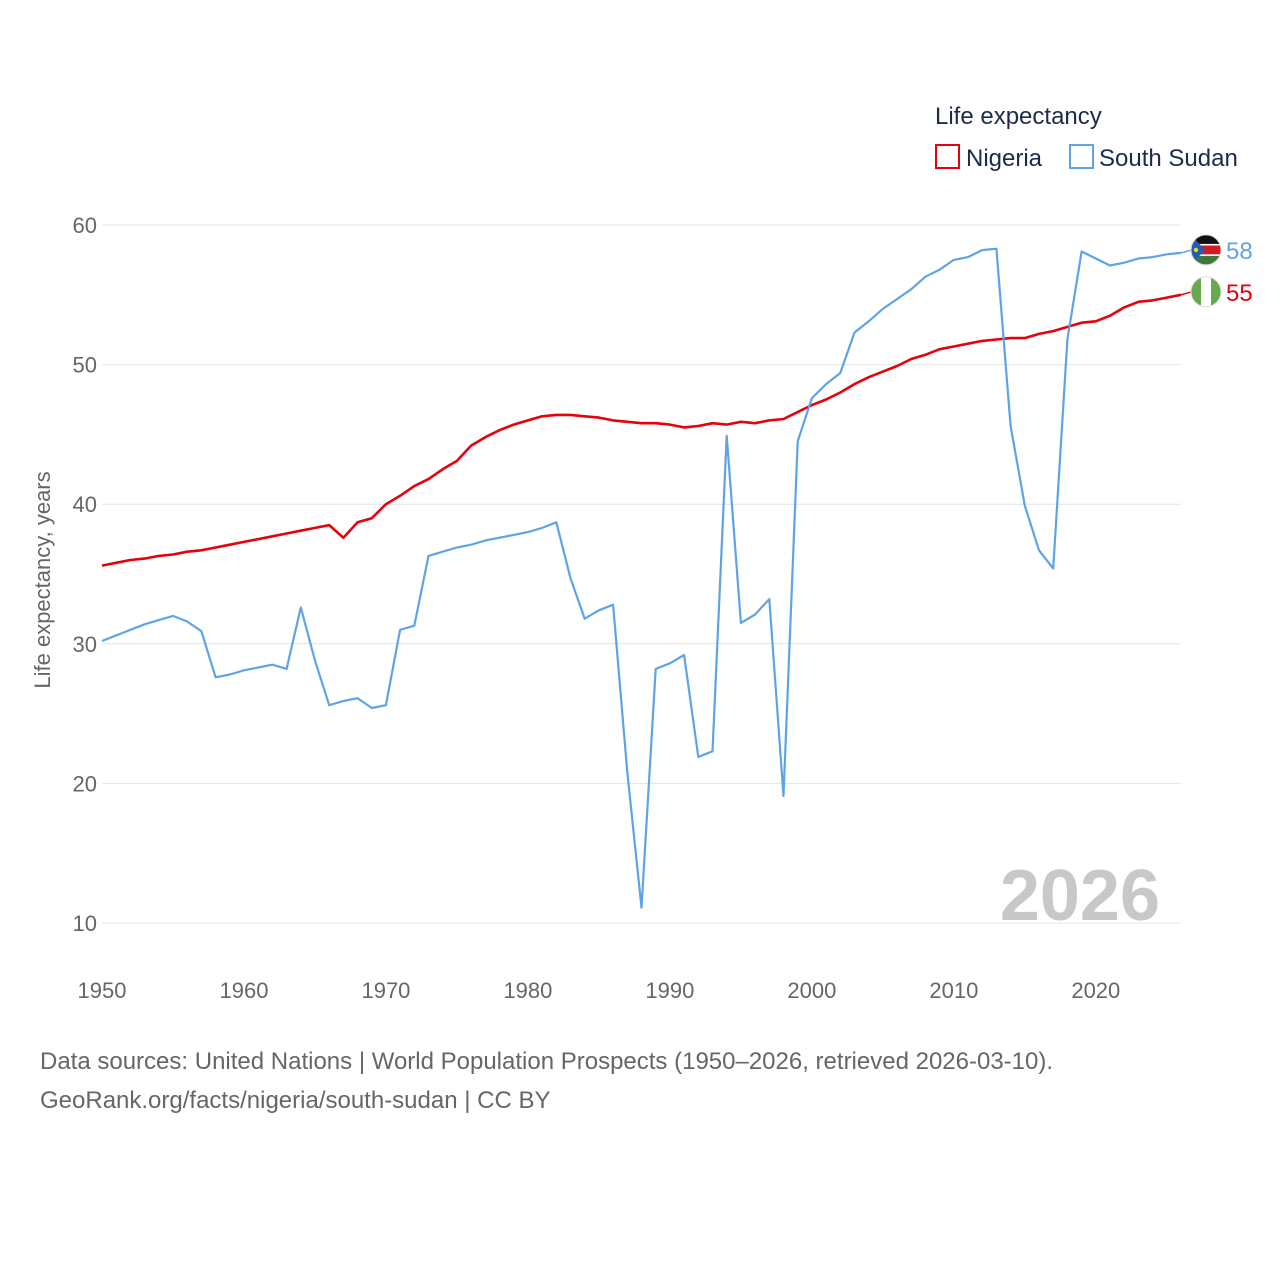  Describe the element at coordinates (85, 923) in the screenshot. I see `y-tick-label: 10` at that location.